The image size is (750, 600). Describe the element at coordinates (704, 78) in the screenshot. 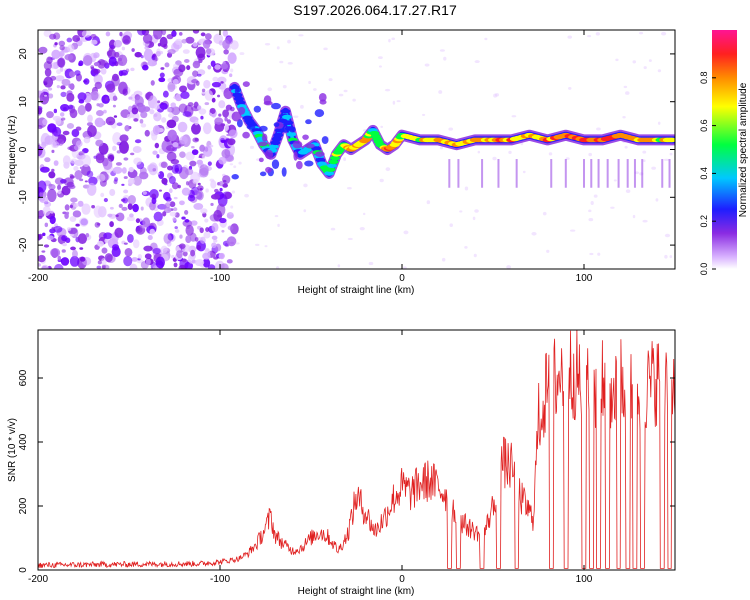

I see `colorbar-tick-label: 0.8` at that location.